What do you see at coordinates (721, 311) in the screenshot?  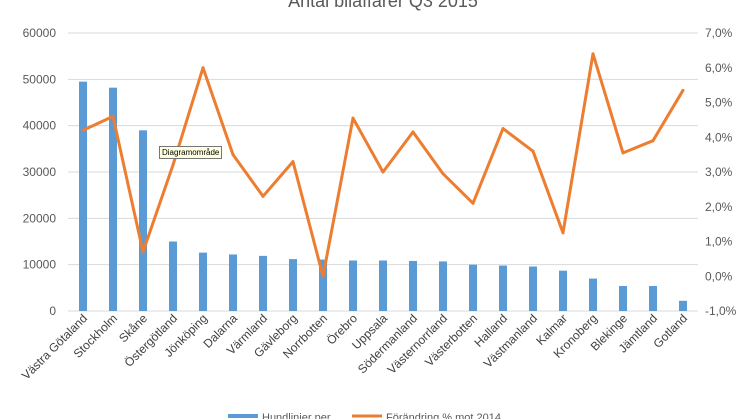 I see `y-right-tick-label: -1,0%` at bounding box center [721, 311].